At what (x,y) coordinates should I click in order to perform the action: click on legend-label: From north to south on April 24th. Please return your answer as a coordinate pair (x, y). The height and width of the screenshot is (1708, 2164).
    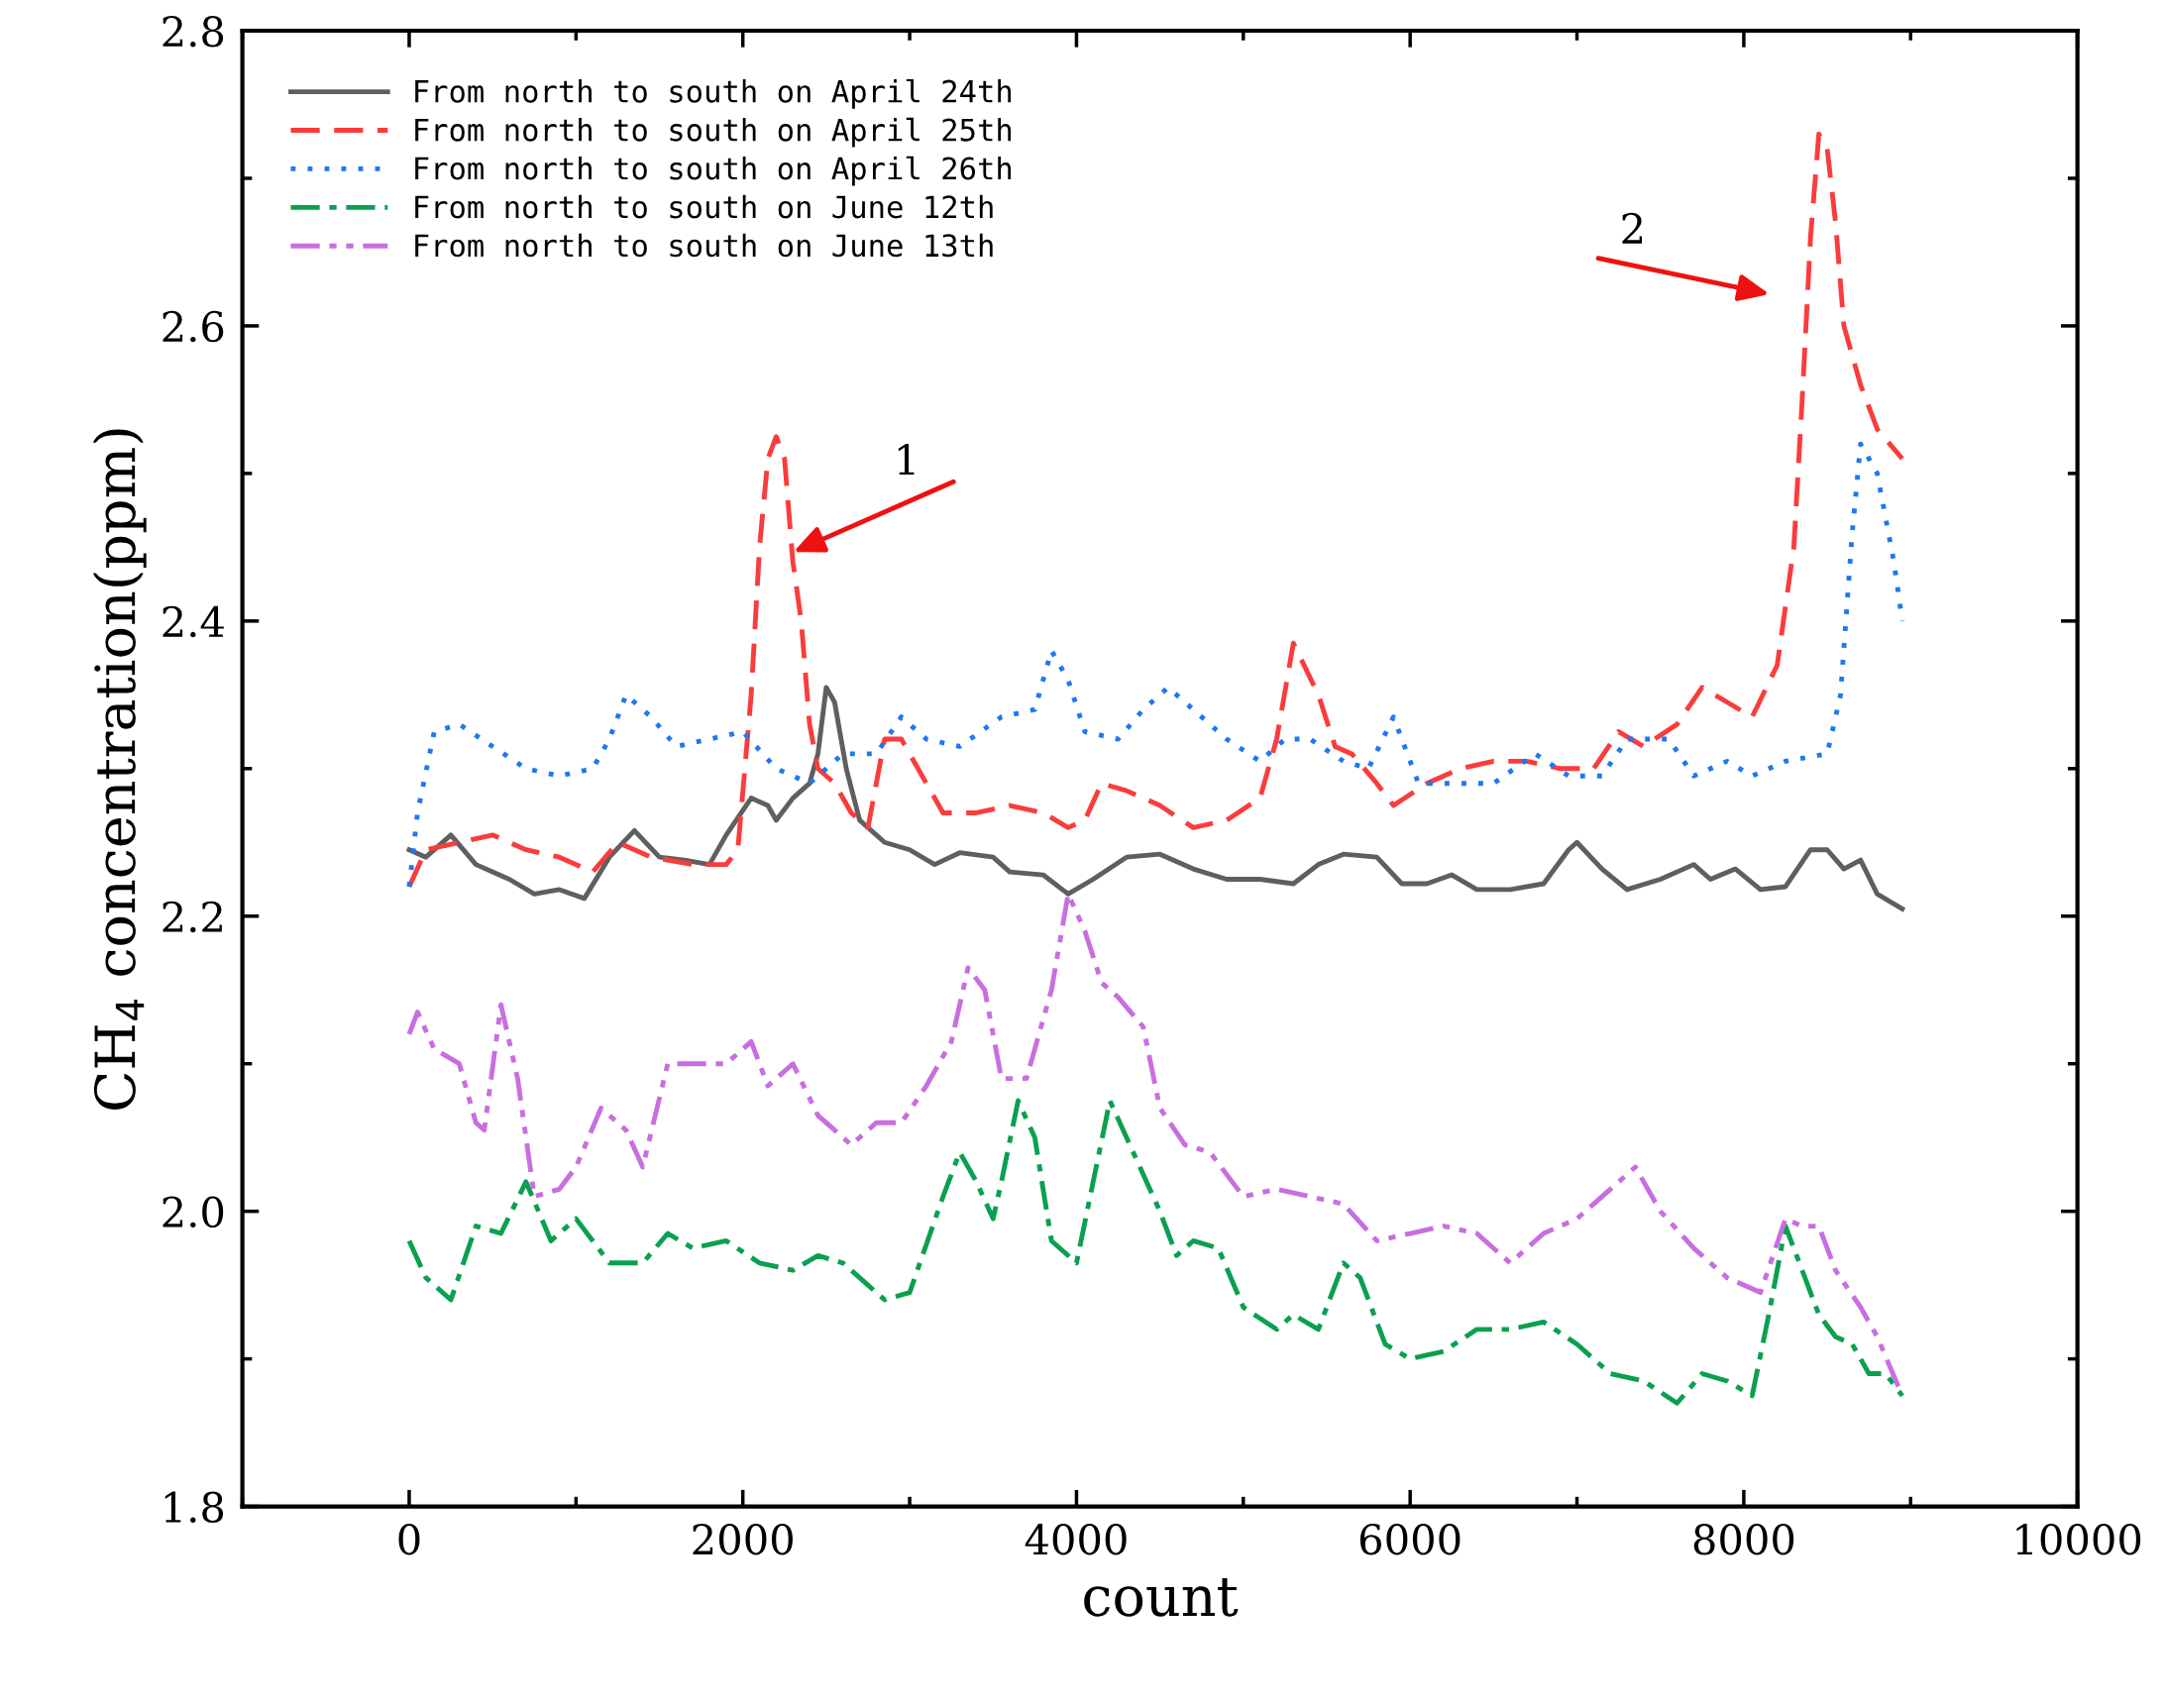
    Looking at the image, I should click on (713, 93).